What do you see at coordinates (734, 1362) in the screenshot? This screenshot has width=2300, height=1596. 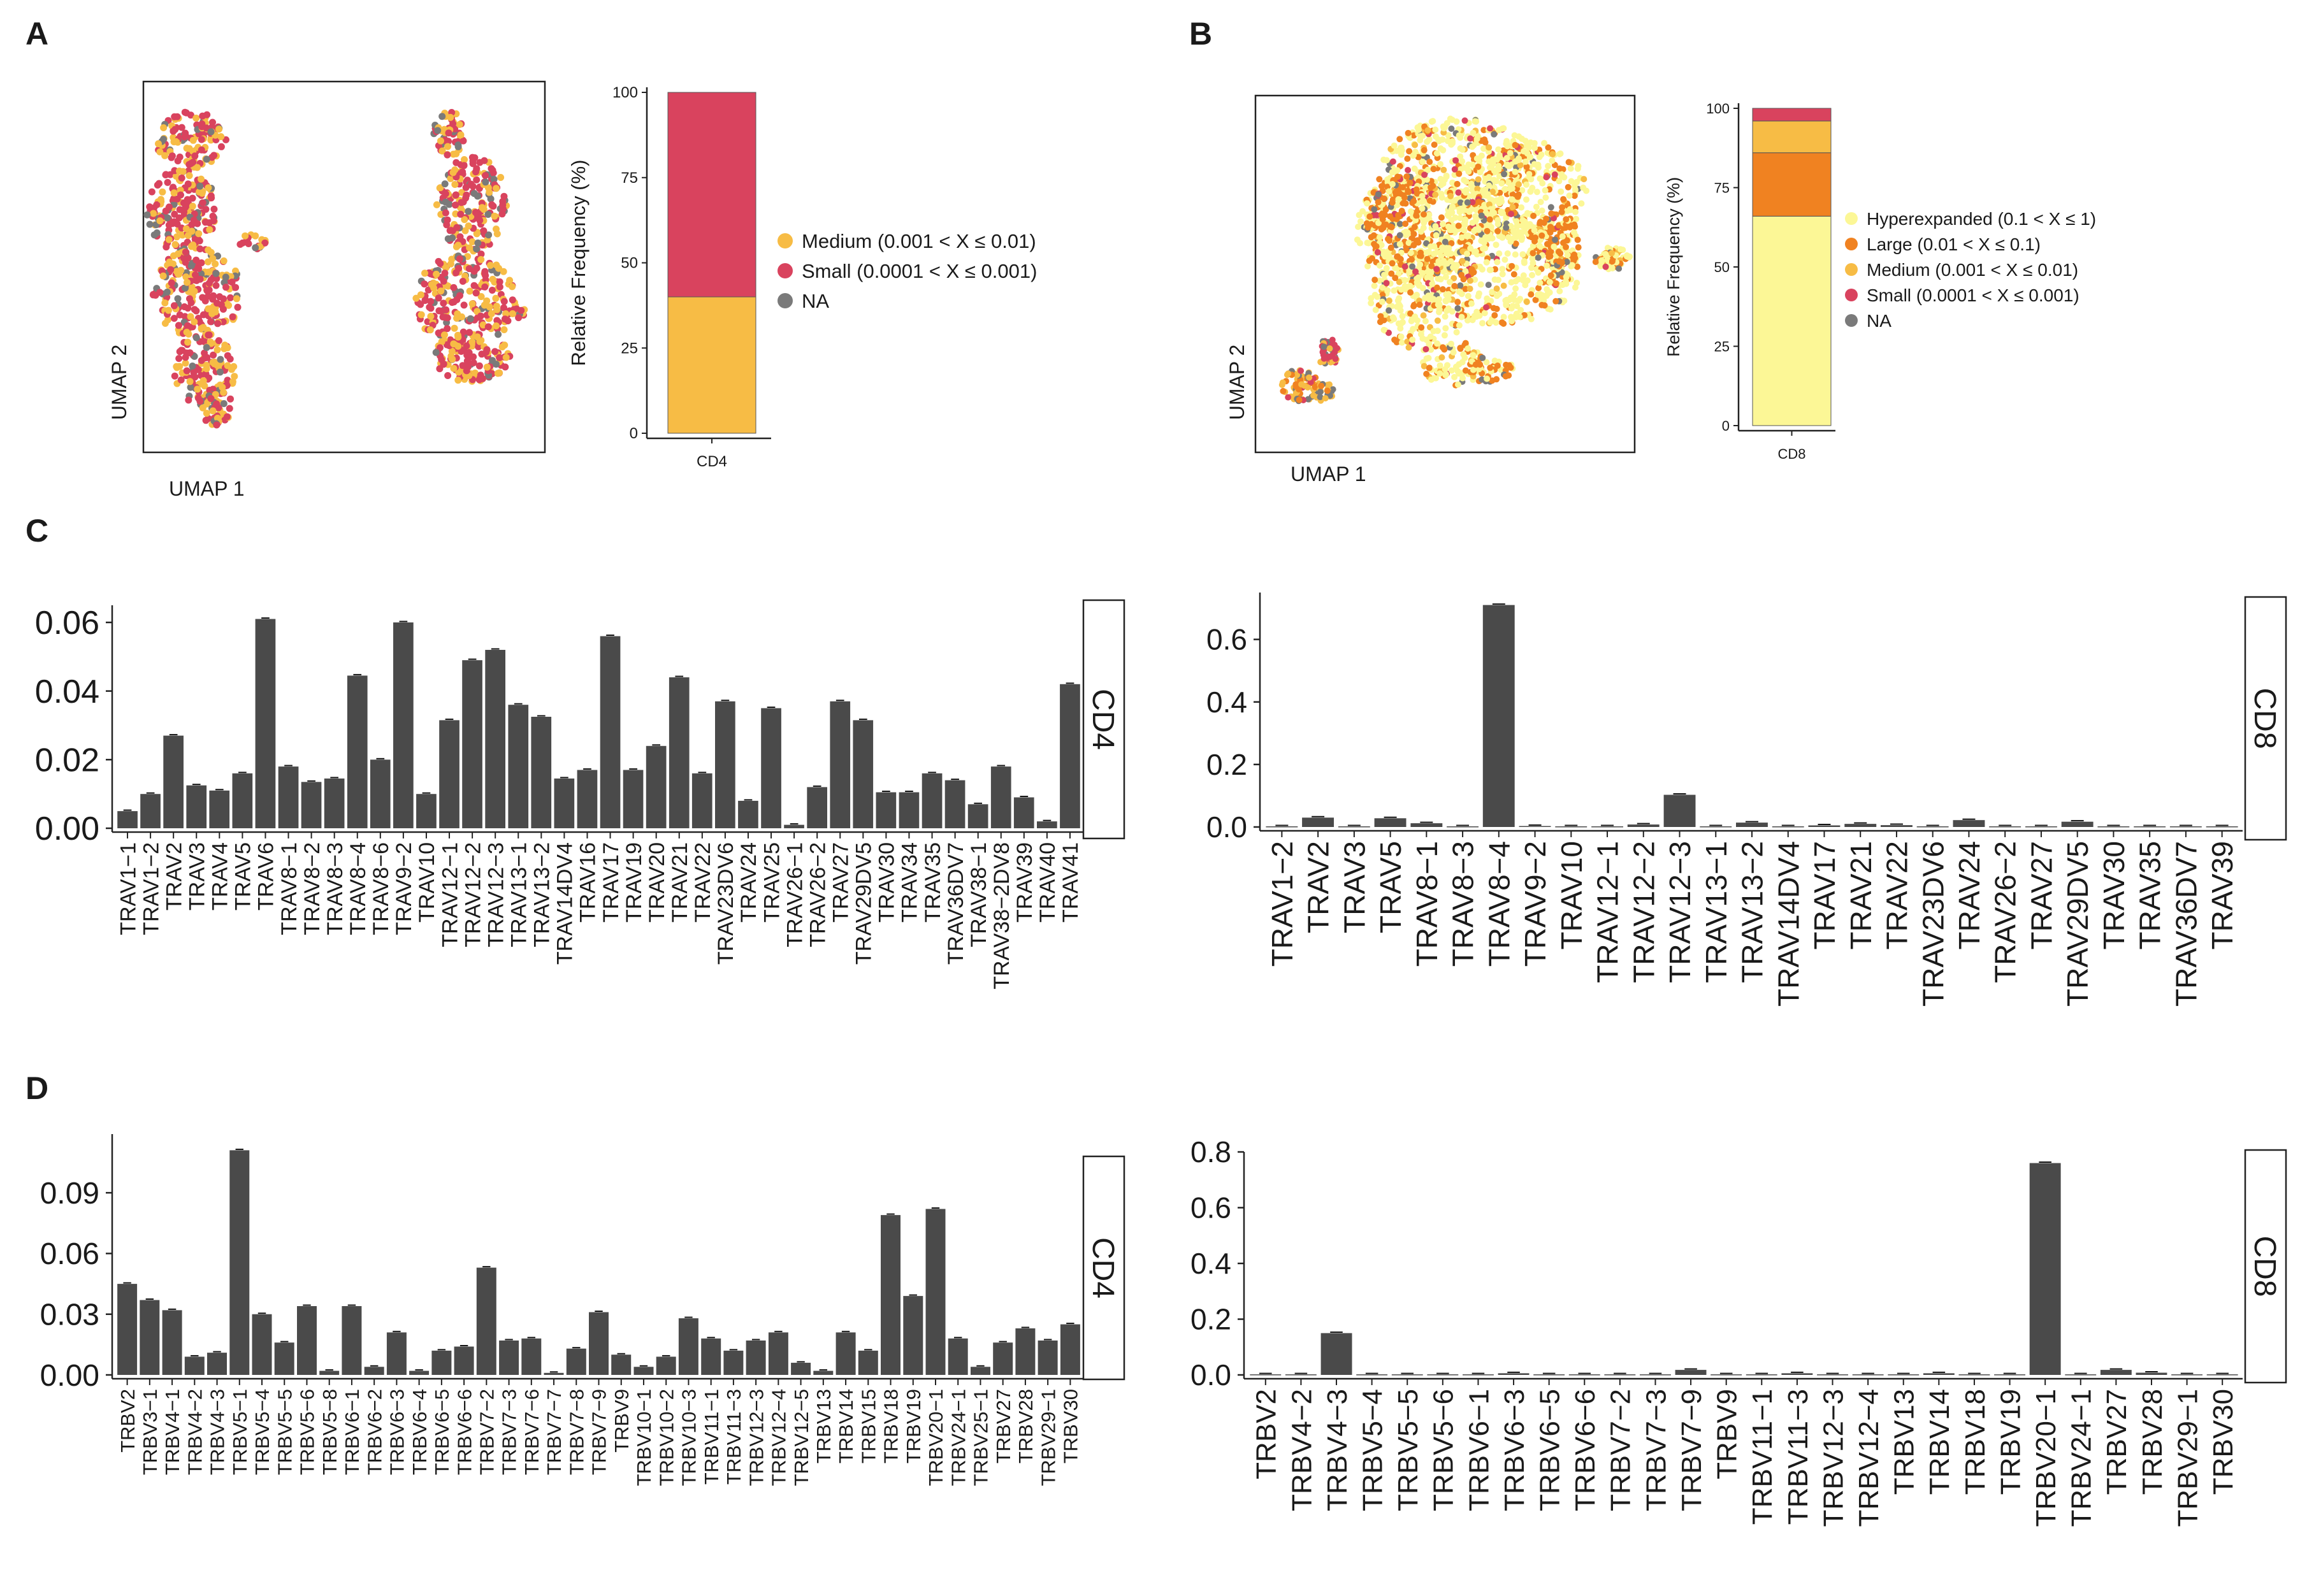 I see `bar-TRBV11−3` at bounding box center [734, 1362].